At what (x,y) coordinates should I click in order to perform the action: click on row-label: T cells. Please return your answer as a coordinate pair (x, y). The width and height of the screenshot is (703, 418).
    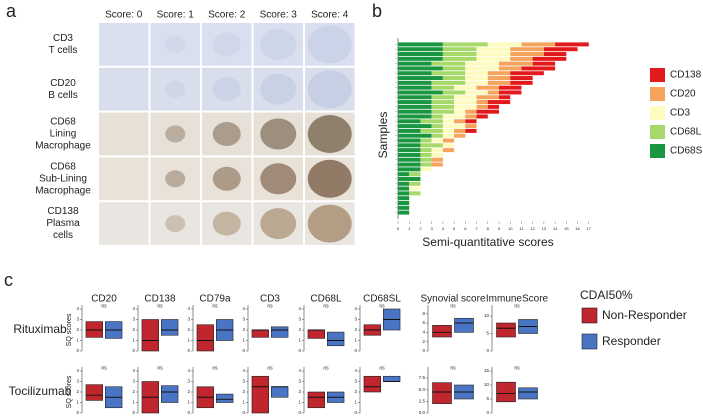
    Looking at the image, I should click on (63, 50).